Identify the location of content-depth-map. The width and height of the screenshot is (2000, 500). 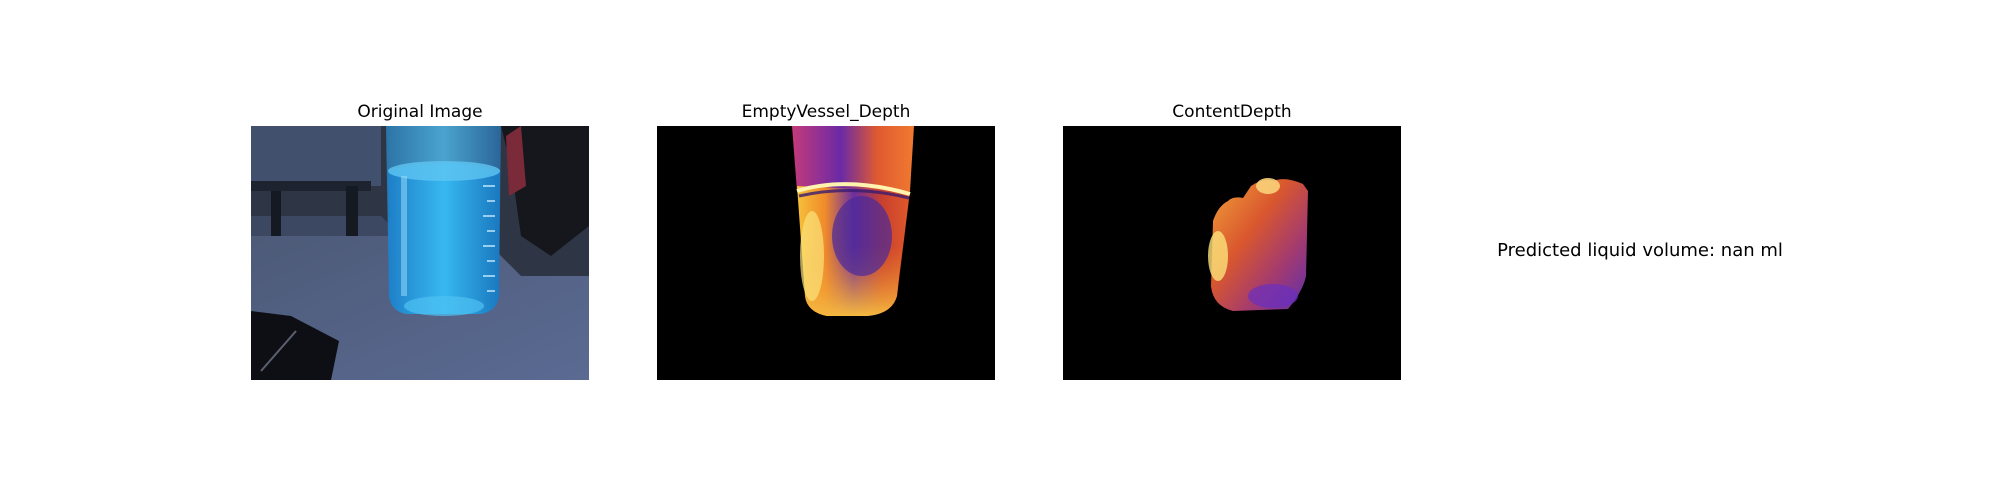
(1232, 253).